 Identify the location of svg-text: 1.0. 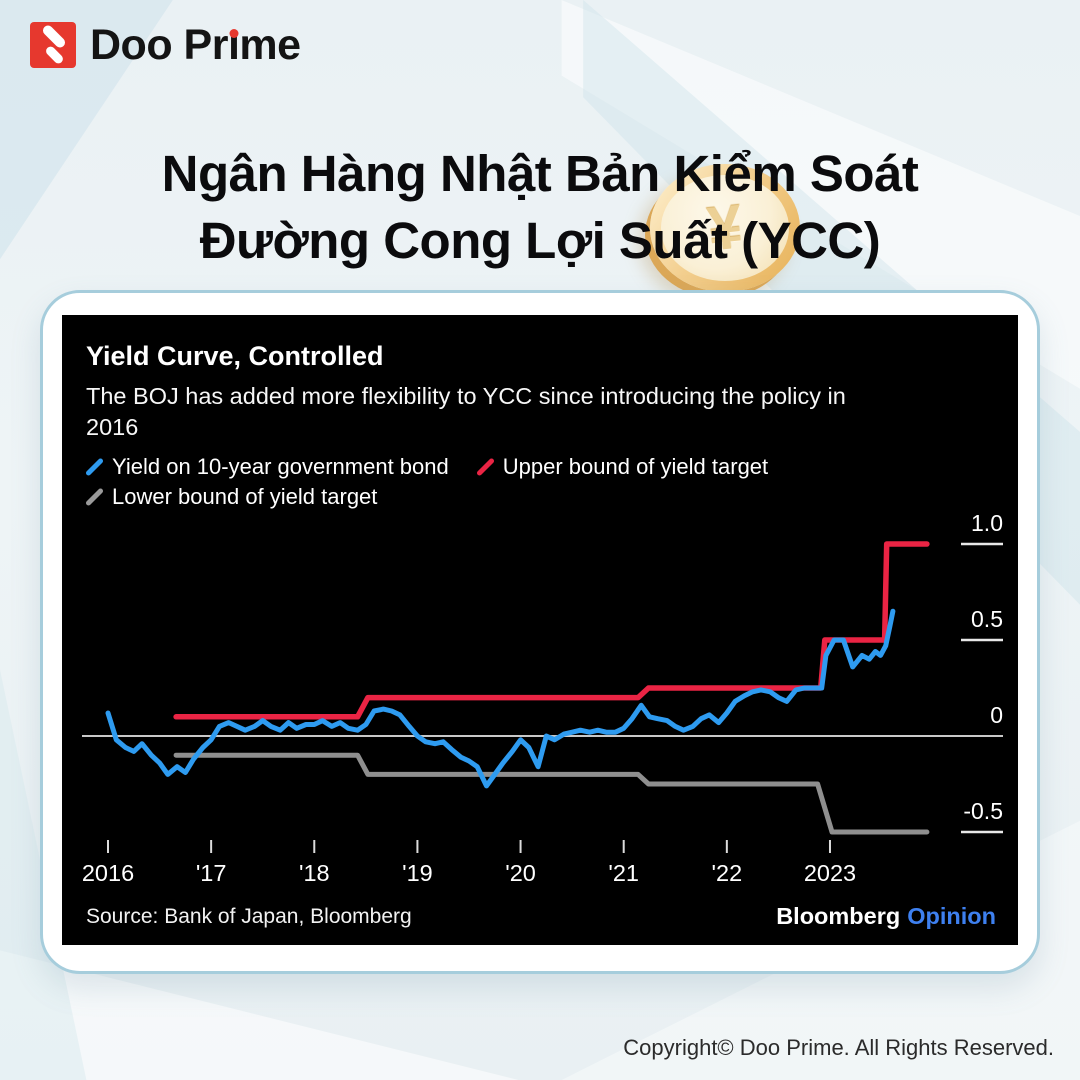
(987, 523).